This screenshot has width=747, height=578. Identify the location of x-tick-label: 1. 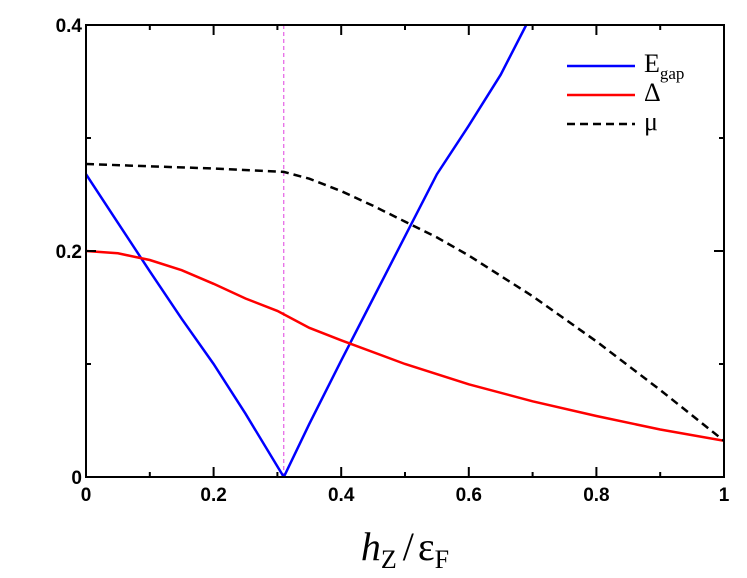
(724, 495).